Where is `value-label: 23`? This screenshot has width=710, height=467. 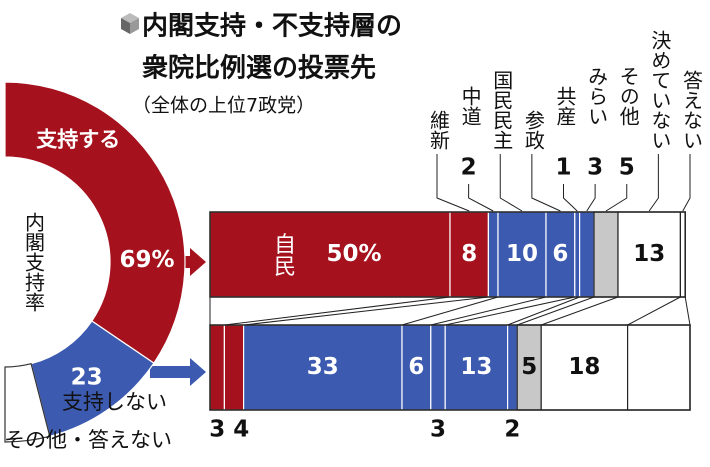
value-label: 23 is located at coordinates (87, 378).